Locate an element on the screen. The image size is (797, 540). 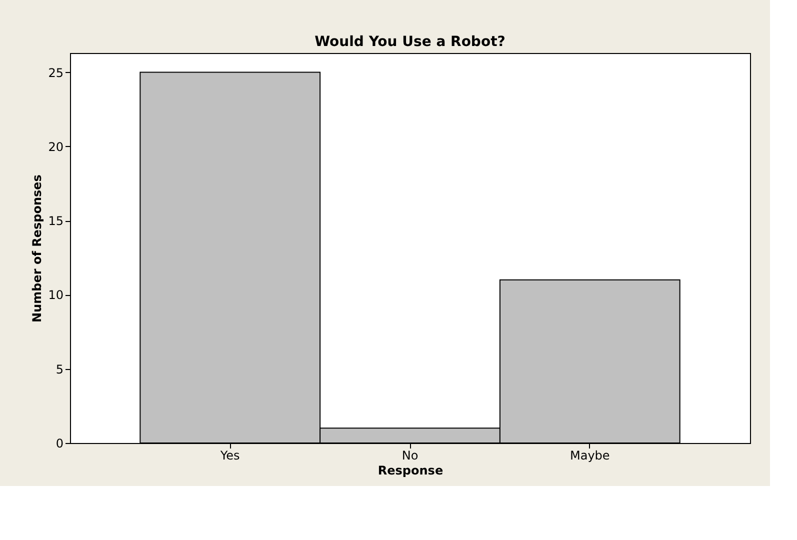
chart-title: Would You Use a Robot? is located at coordinates (410, 42).